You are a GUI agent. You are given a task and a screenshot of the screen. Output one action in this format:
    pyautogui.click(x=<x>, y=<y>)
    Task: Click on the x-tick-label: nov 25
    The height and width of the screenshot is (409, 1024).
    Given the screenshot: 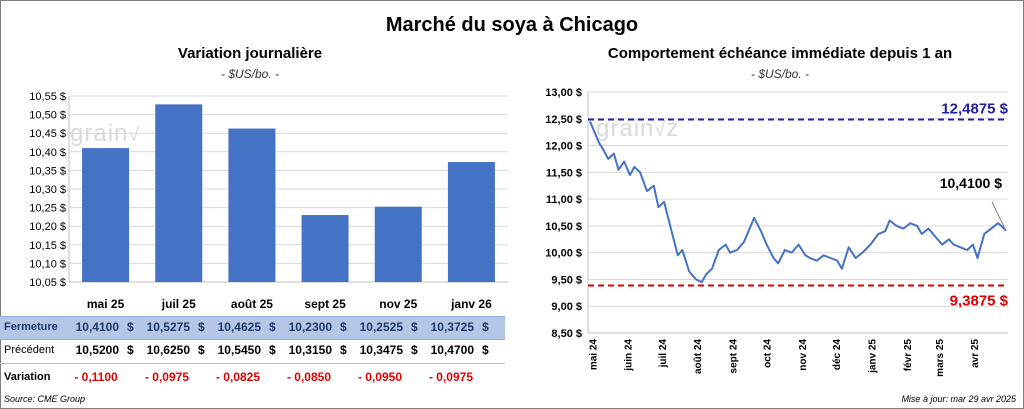 What is the action you would take?
    pyautogui.click(x=398, y=304)
    